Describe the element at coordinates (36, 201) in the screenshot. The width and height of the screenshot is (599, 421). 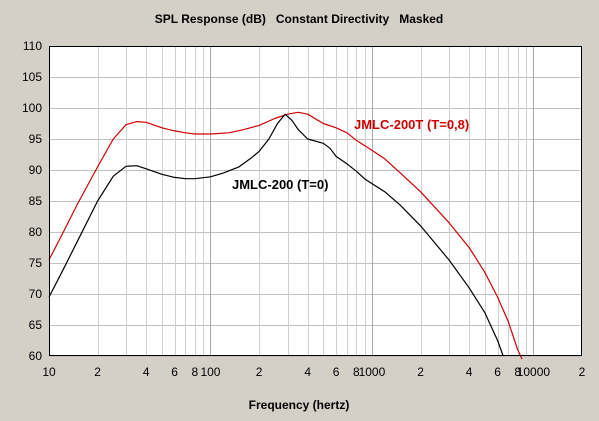
I see `y-tick-label: 85` at that location.